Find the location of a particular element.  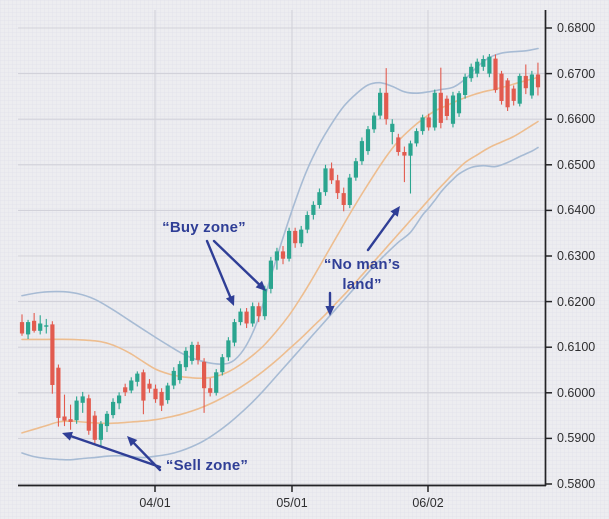

y-axis-label: 0.6000 is located at coordinates (576, 392).